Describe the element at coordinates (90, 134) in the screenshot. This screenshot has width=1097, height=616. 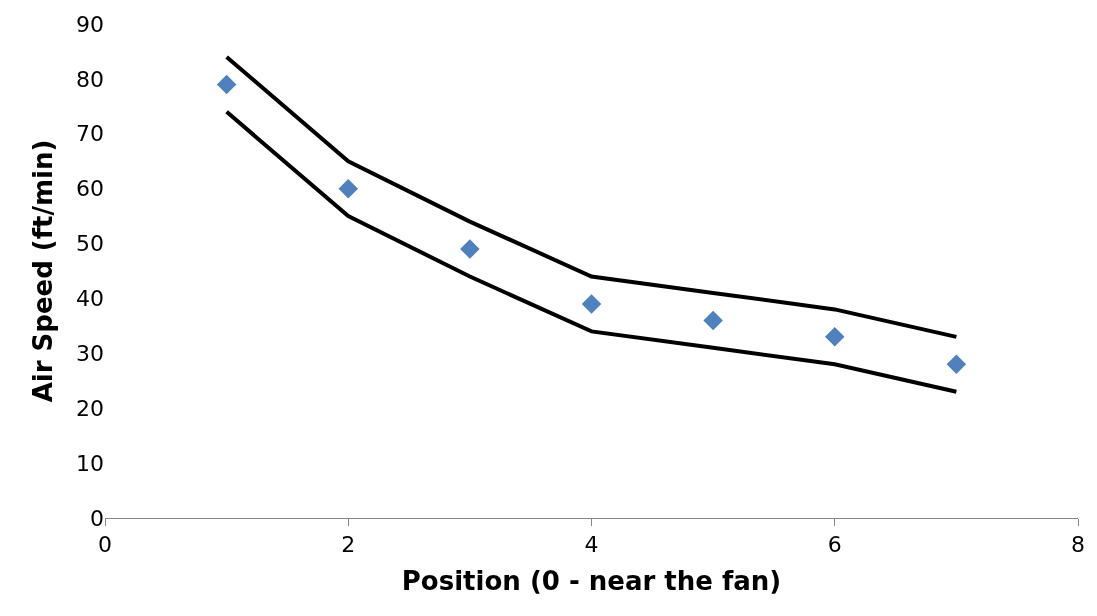
I see `y-tick-label: 70` at that location.